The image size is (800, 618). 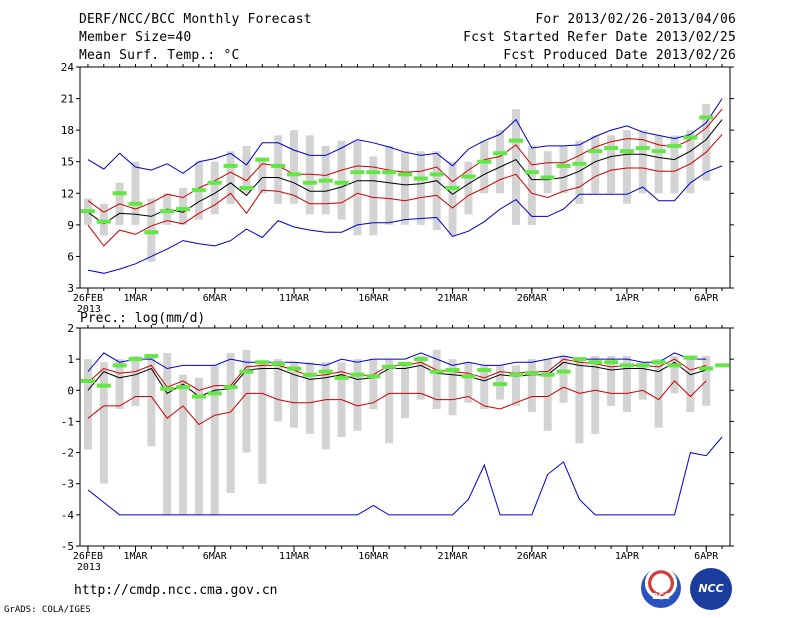 What do you see at coordinates (68, 515) in the screenshot?
I see `prec-y-tick-label: -4` at bounding box center [68, 515].